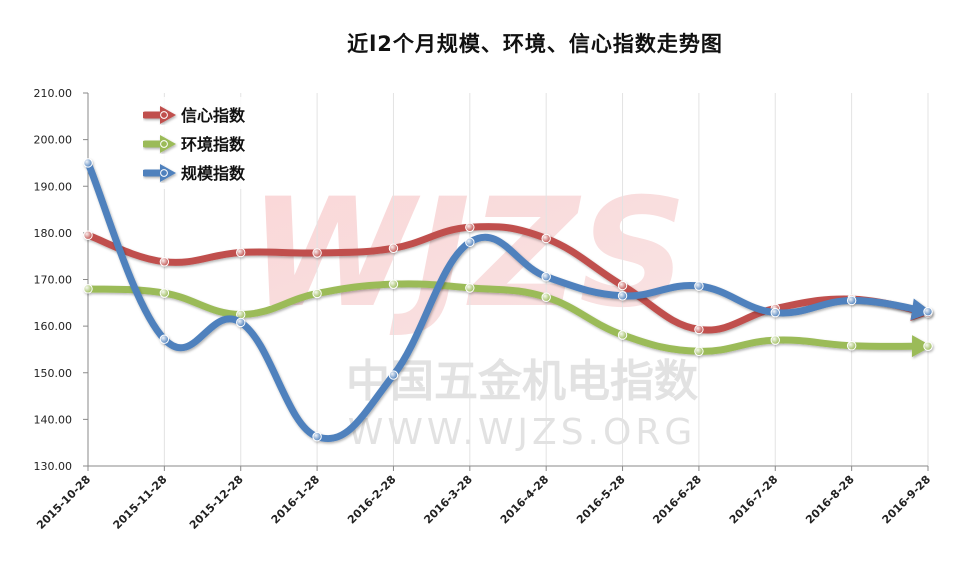 The image size is (979, 562). Describe the element at coordinates (53, 419) in the screenshot. I see `y-tick-label: 140.00` at that location.